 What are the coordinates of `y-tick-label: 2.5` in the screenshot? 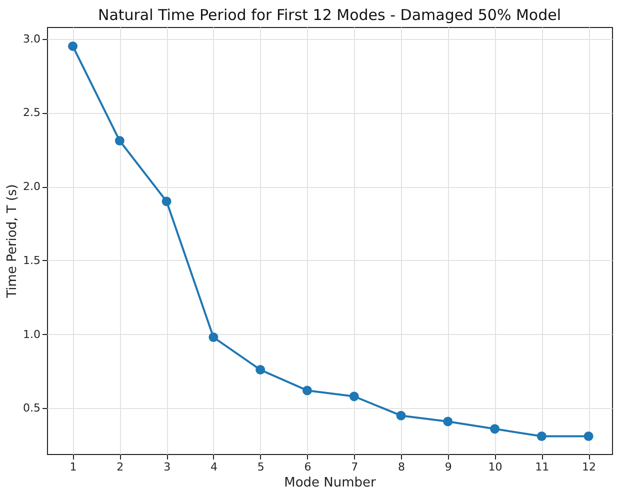 It's located at (31, 113).